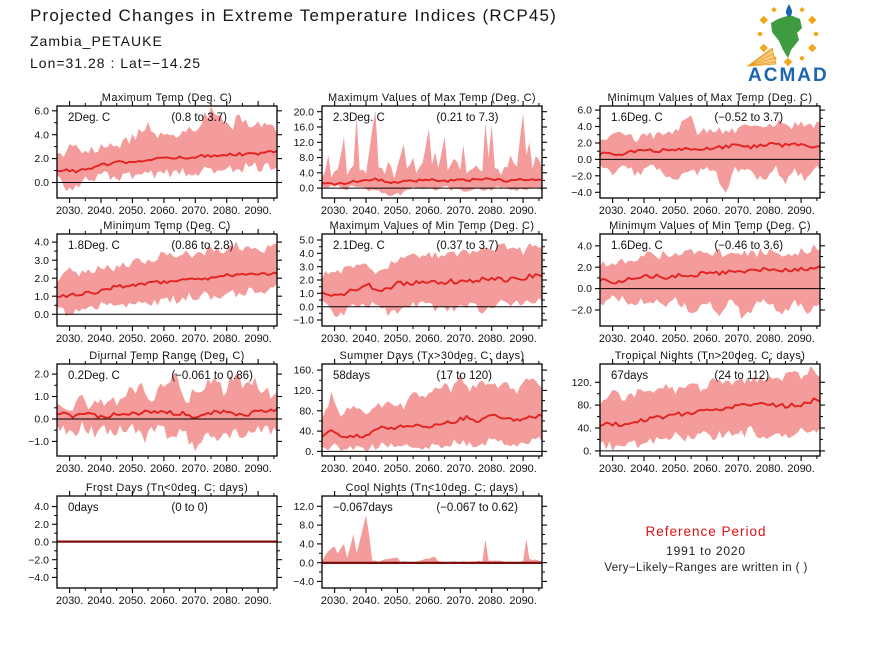 This screenshot has width=879, height=659. Describe the element at coordinates (581, 176) in the screenshot. I see `svg-text: −2.0` at that location.